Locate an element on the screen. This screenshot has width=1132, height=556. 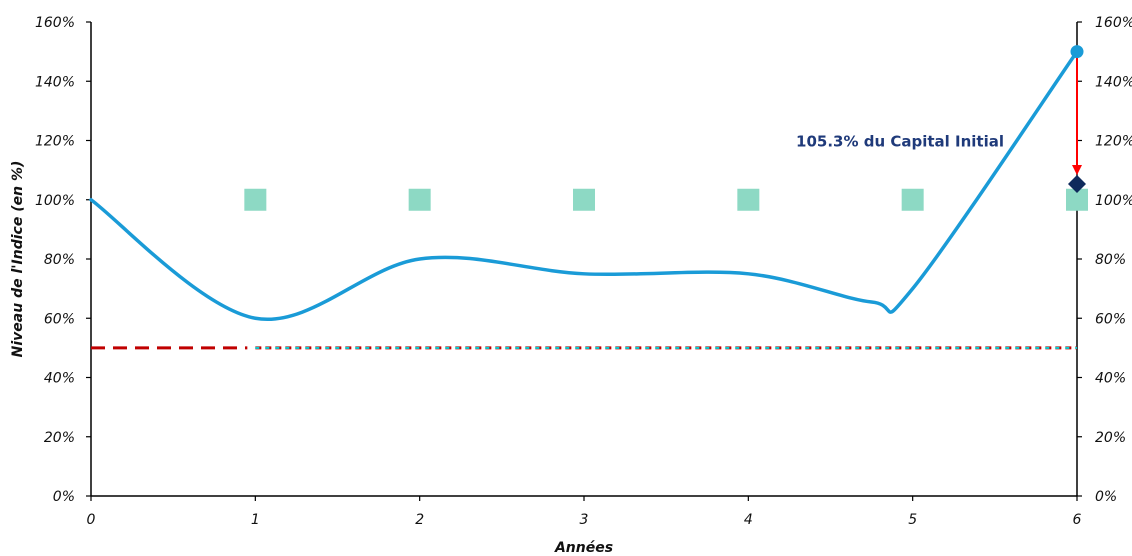
y-tick-label-right: 160% is located at coordinates (1113, 23).